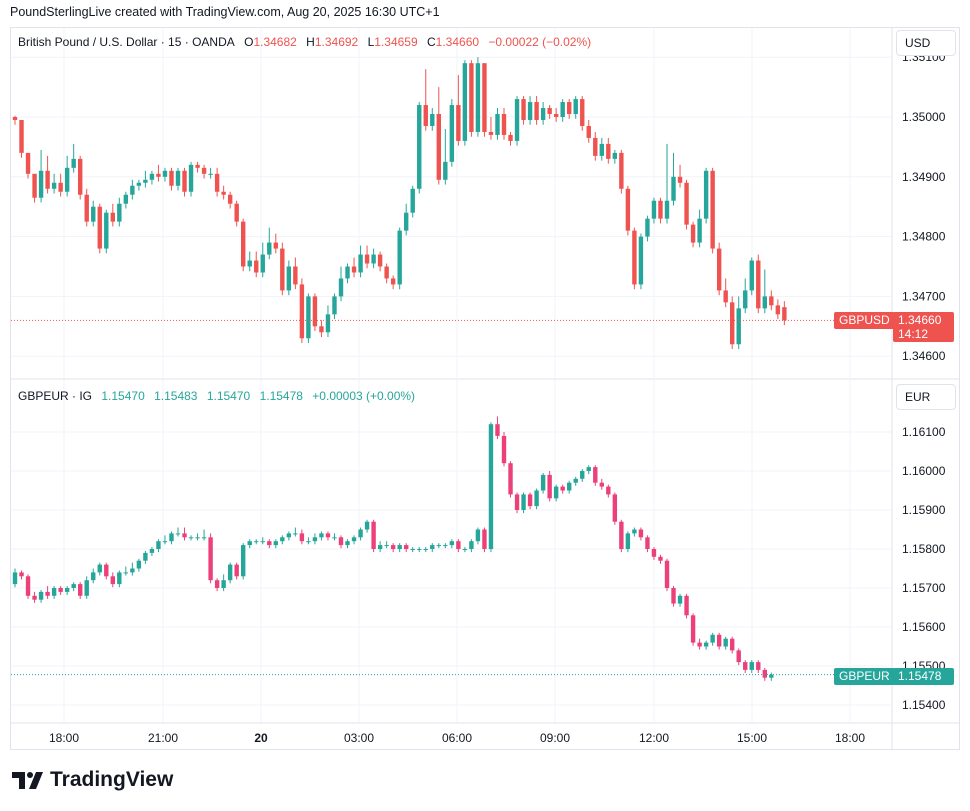 This screenshot has width=970, height=811. Describe the element at coordinates (555, 738) in the screenshot. I see `x-tick-label: 09:00` at that location.